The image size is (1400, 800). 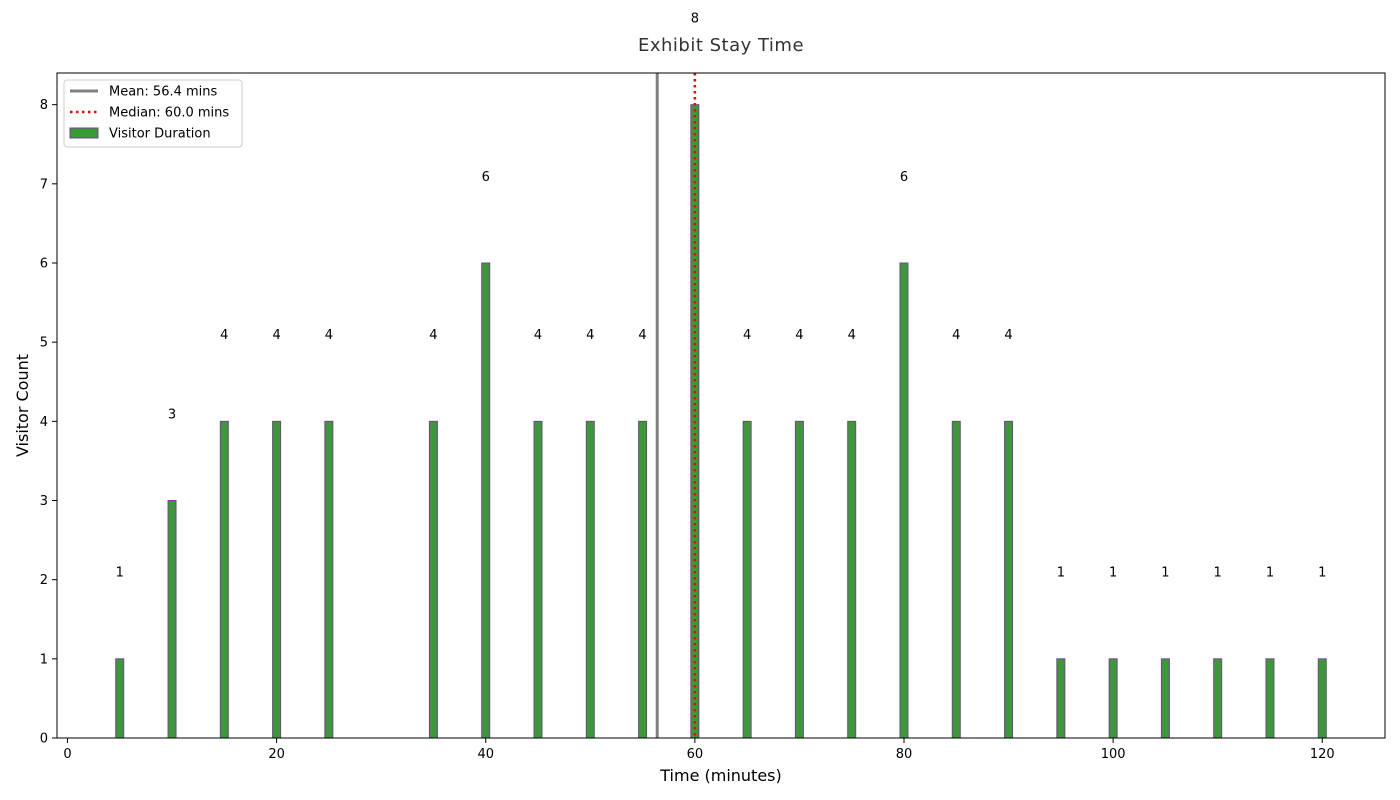 I want to click on x-tick-label: 20, so click(x=276, y=754).